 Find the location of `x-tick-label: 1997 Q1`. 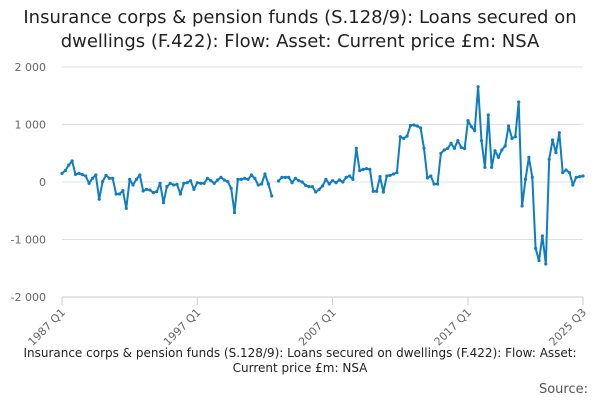

x-tick-label: 1997 Q1 is located at coordinates (182, 327).